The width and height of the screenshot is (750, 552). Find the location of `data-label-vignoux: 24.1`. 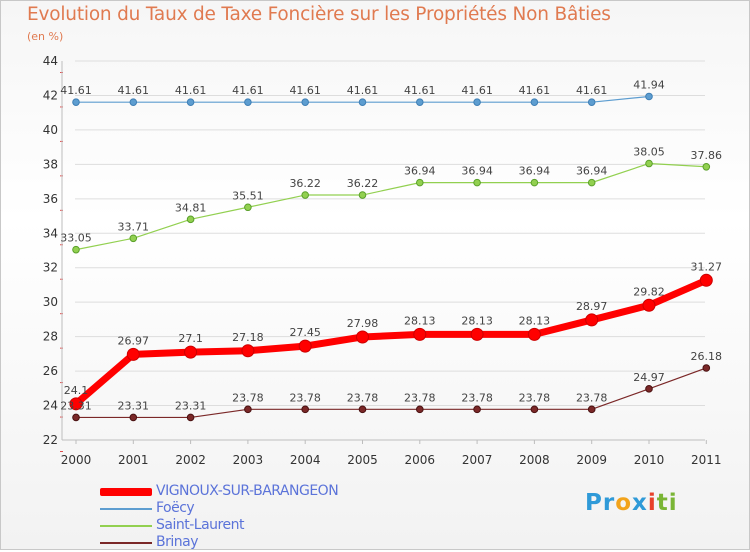

data-label-vignoux: 24.1 is located at coordinates (76, 390).